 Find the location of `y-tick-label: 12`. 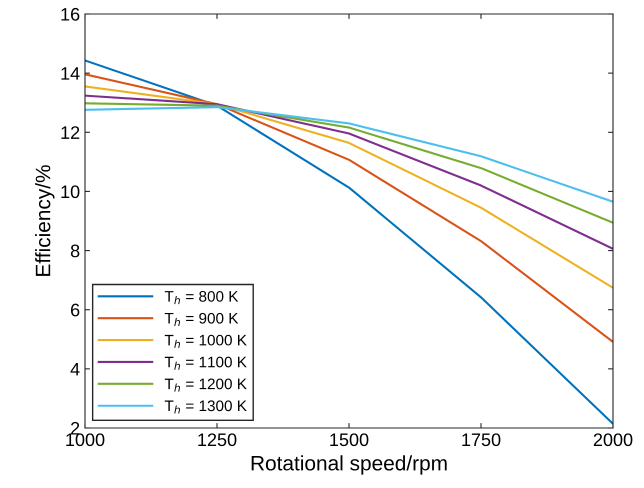

y-tick-label: 12 is located at coordinates (70, 132).